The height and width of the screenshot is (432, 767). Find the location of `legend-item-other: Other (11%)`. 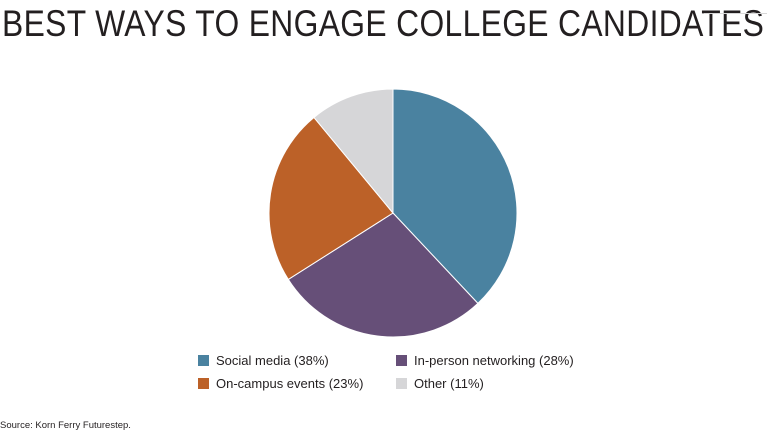

legend-item-other: Other (11%) is located at coordinates (440, 383).